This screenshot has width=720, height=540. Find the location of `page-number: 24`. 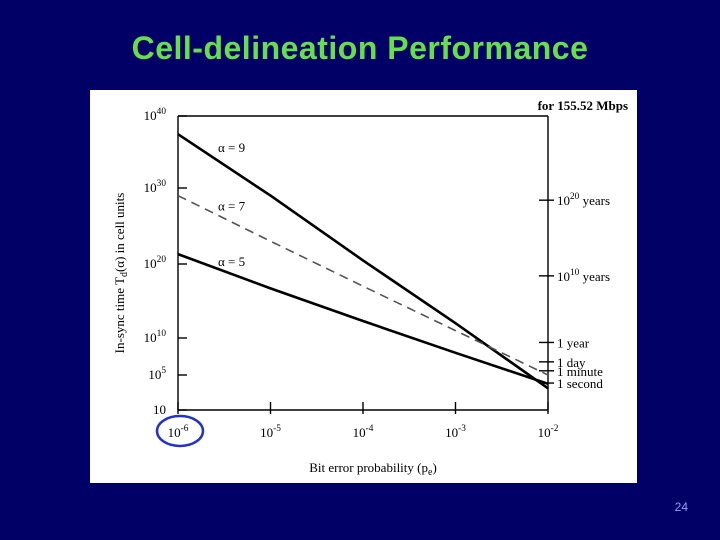

page-number: 24 is located at coordinates (681, 507).